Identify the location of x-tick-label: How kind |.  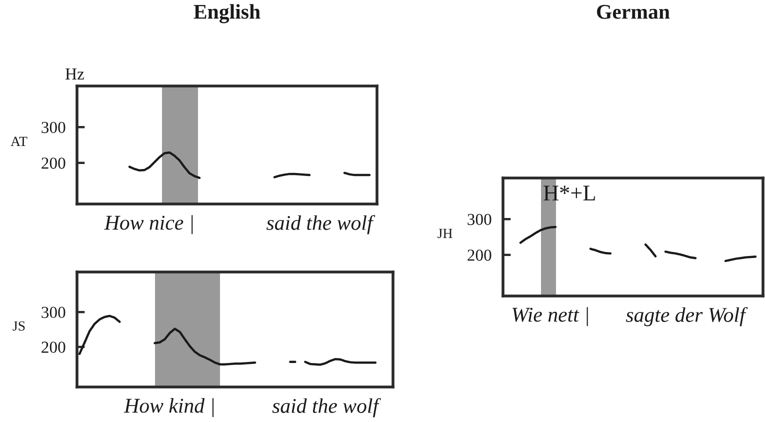
(169, 408).